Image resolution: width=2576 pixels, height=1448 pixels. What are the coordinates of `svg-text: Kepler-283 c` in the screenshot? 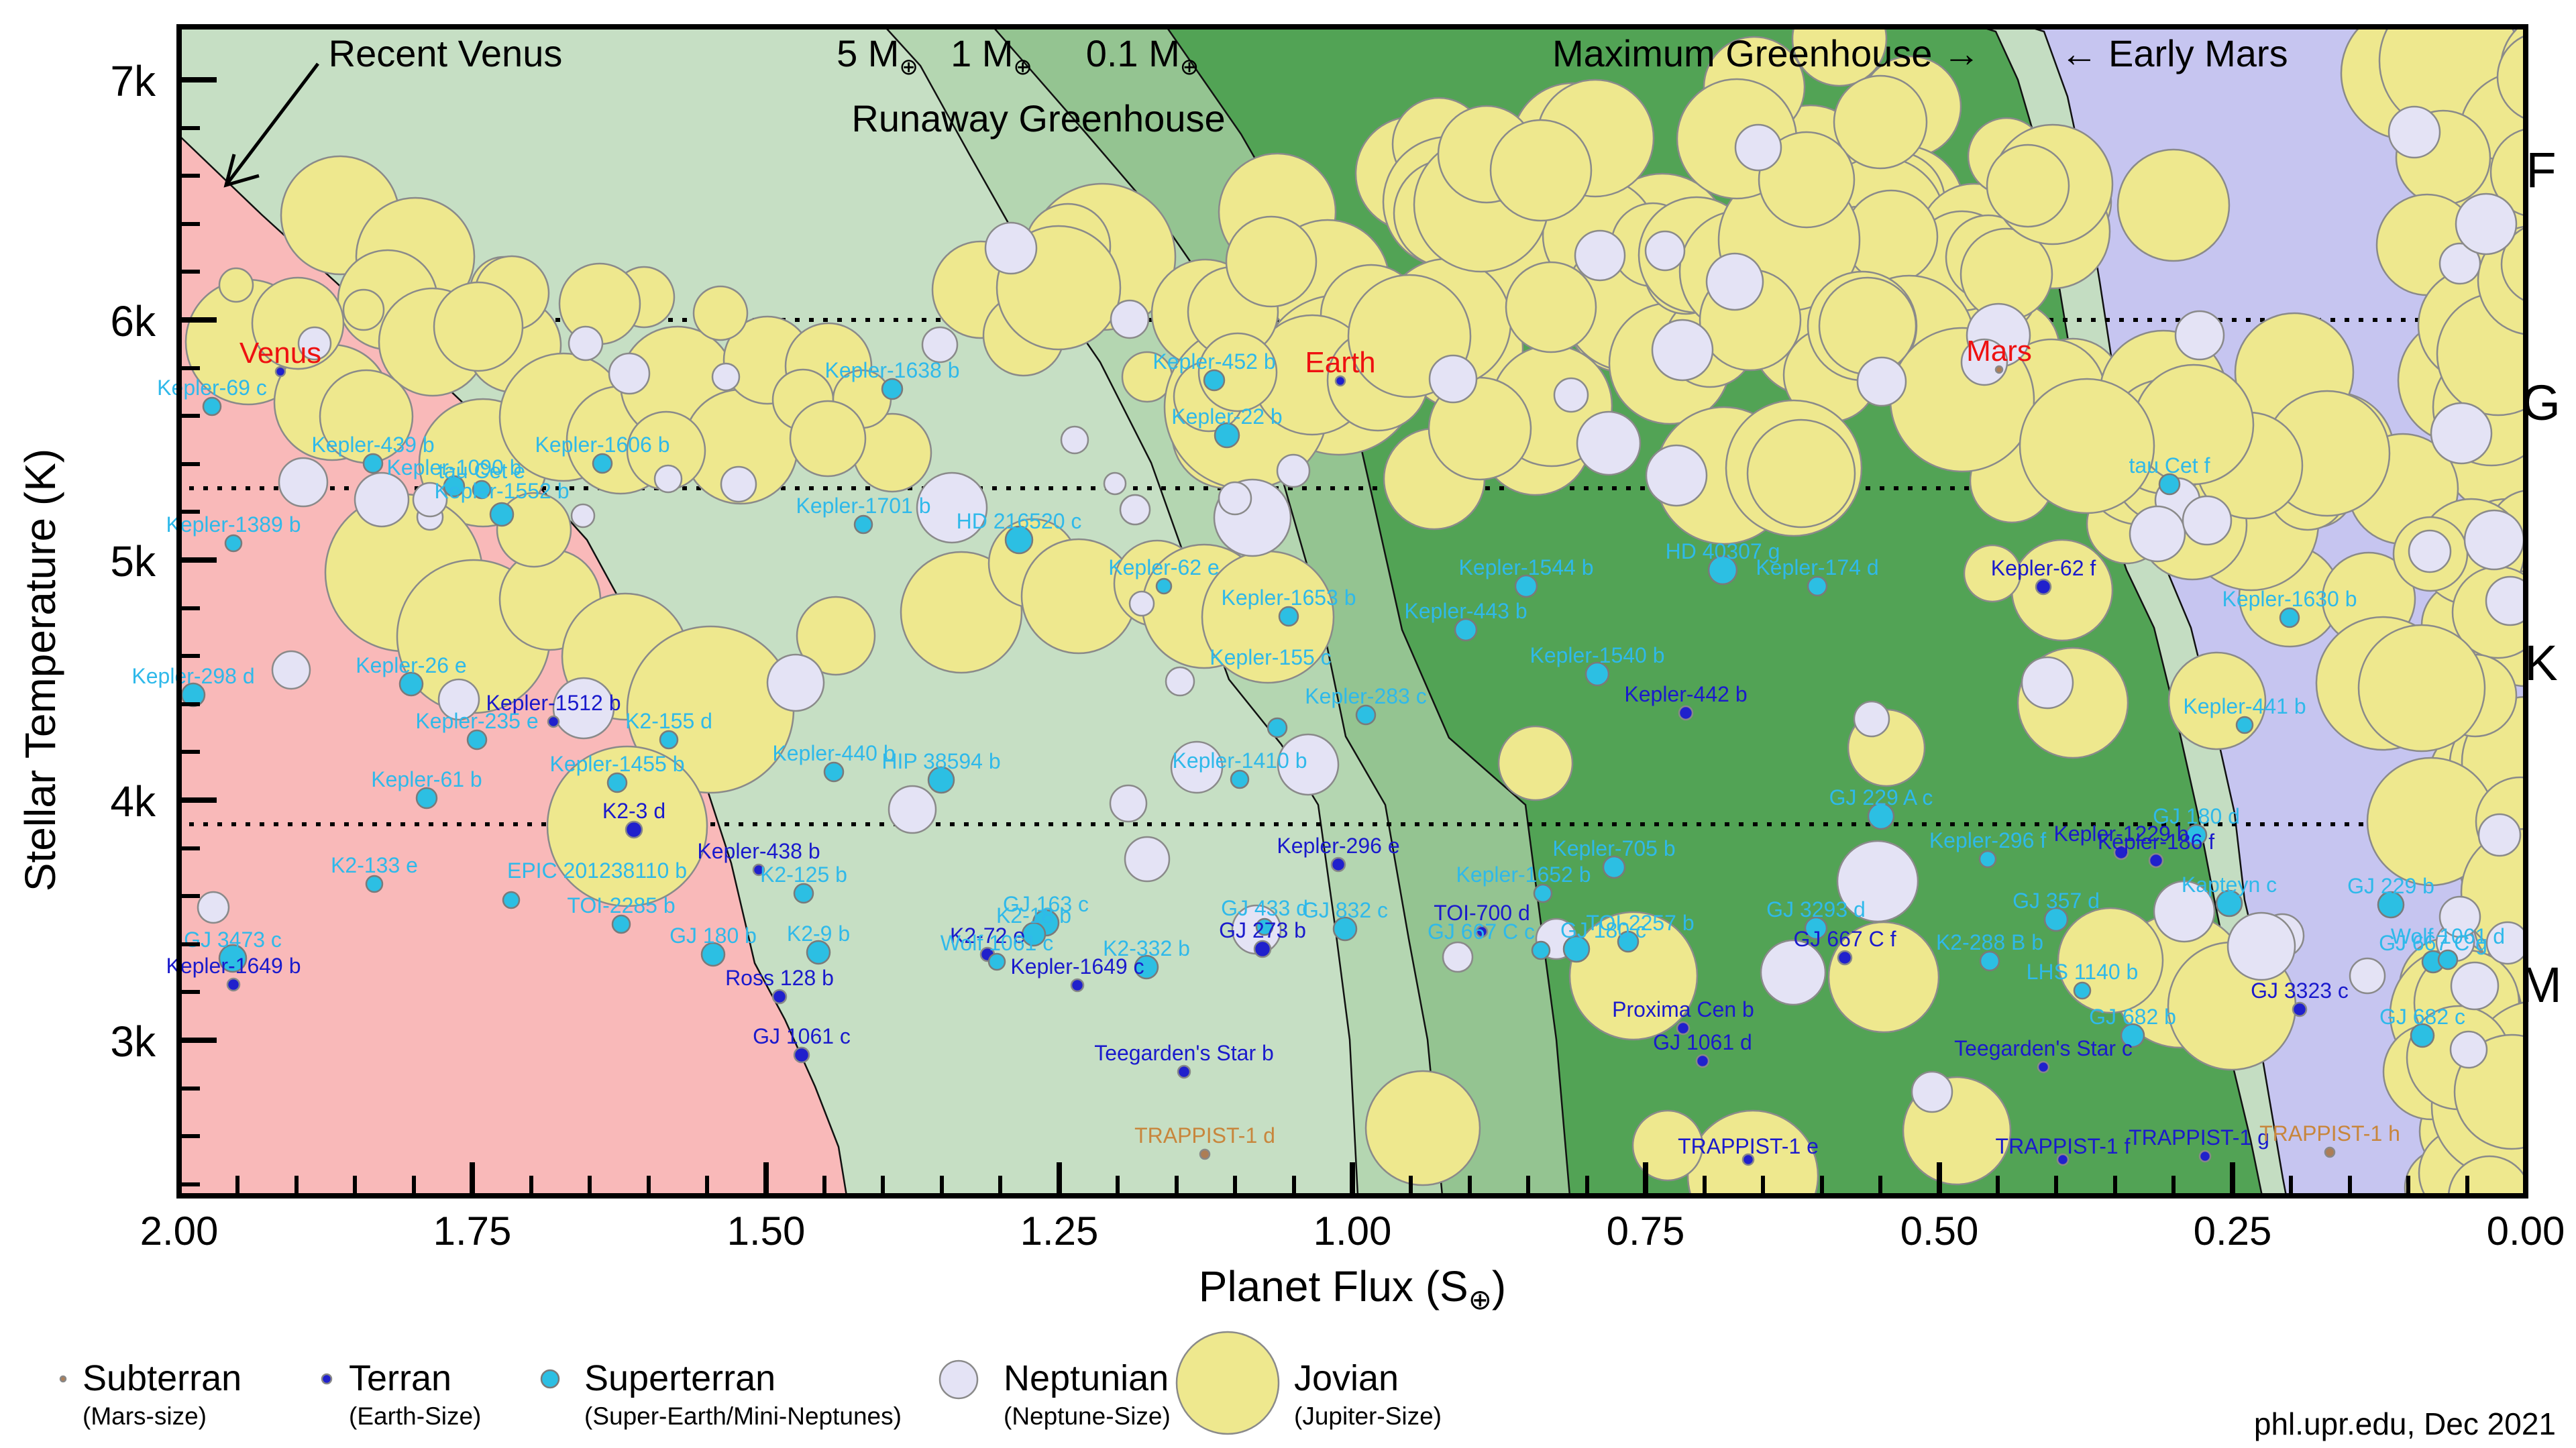 It's located at (1365, 696).